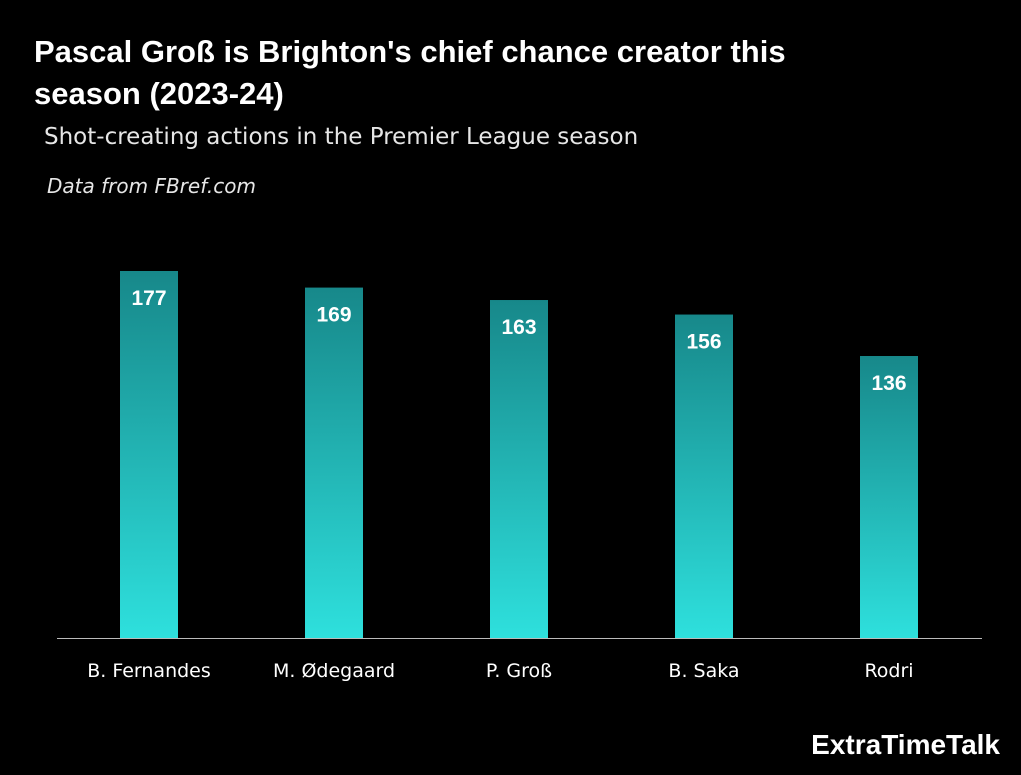 This screenshot has height=775, width=1021. What do you see at coordinates (519, 671) in the screenshot?
I see `category-label-2: P. Groß` at bounding box center [519, 671].